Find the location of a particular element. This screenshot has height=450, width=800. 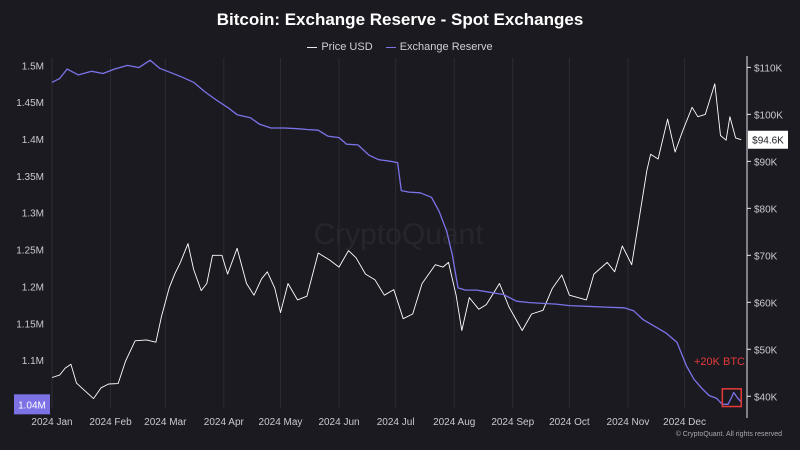

right-tick-label: $40K is located at coordinates (766, 397).